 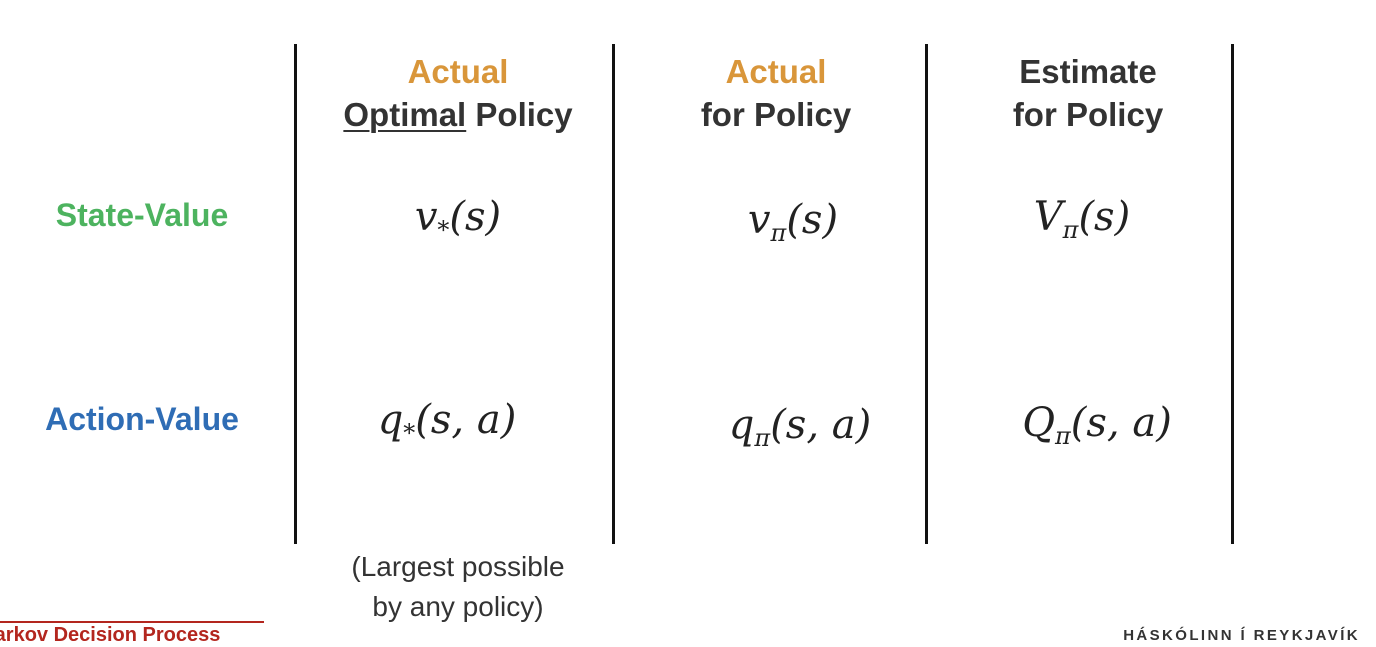 What do you see at coordinates (1088, 114) in the screenshot?
I see `column-header-estimate-line2: for Policy` at bounding box center [1088, 114].